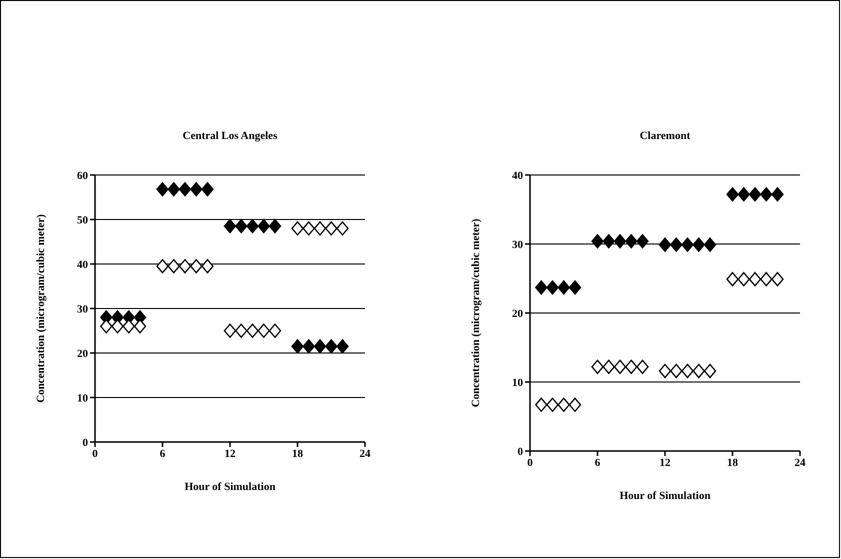 The height and width of the screenshot is (559, 841). I want to click on chart-title: Claremont, so click(665, 136).